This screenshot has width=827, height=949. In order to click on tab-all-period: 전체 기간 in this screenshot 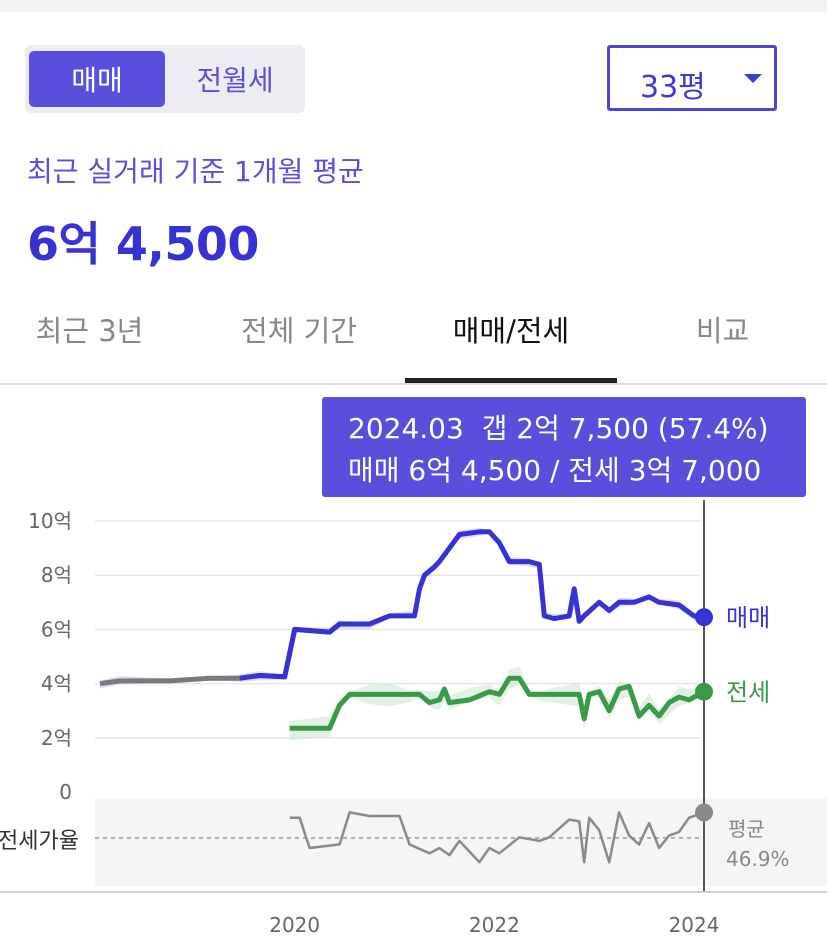, I will do `click(299, 331)`.